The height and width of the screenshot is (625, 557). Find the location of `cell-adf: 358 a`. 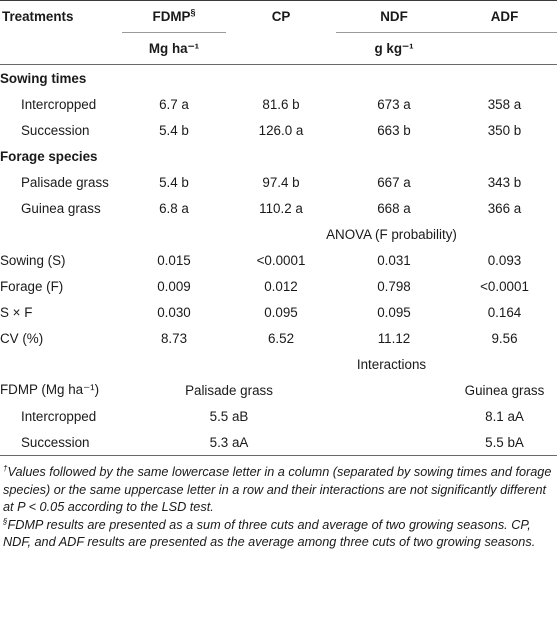

cell-adf: 358 a is located at coordinates (504, 104).